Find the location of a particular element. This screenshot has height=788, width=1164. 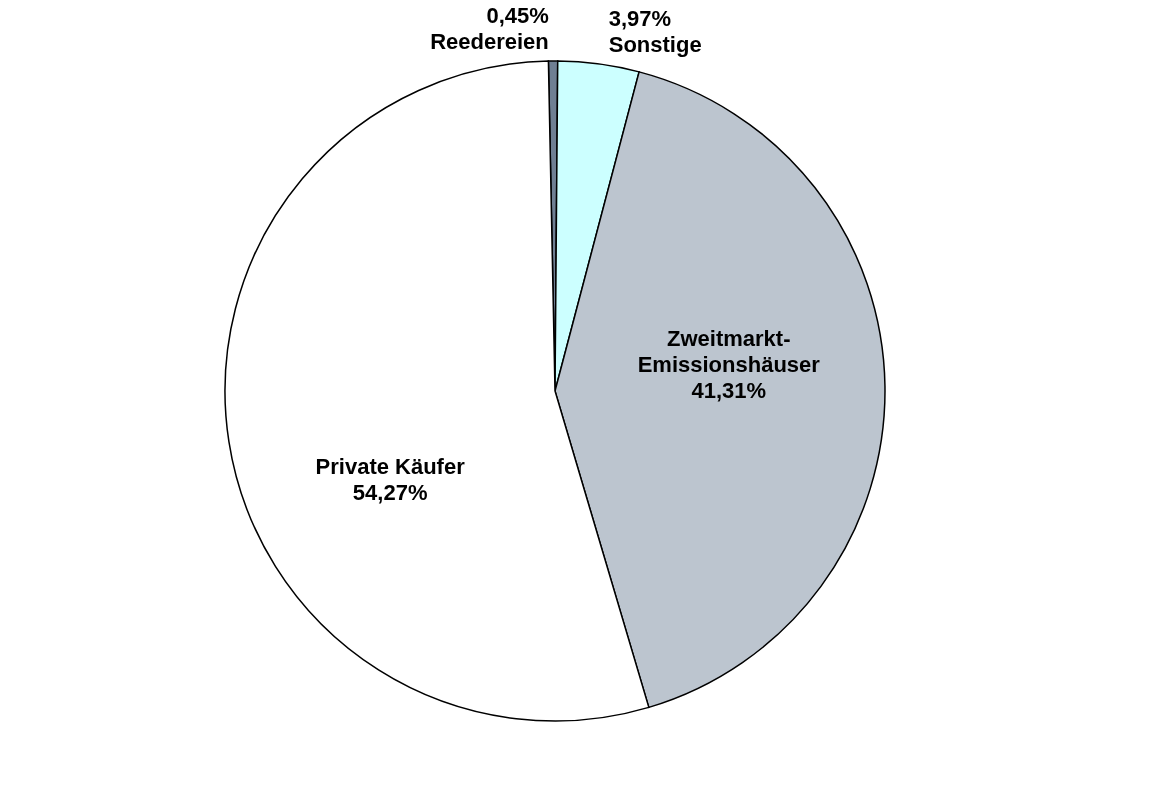

slice-label: Private Käufer is located at coordinates (390, 466).